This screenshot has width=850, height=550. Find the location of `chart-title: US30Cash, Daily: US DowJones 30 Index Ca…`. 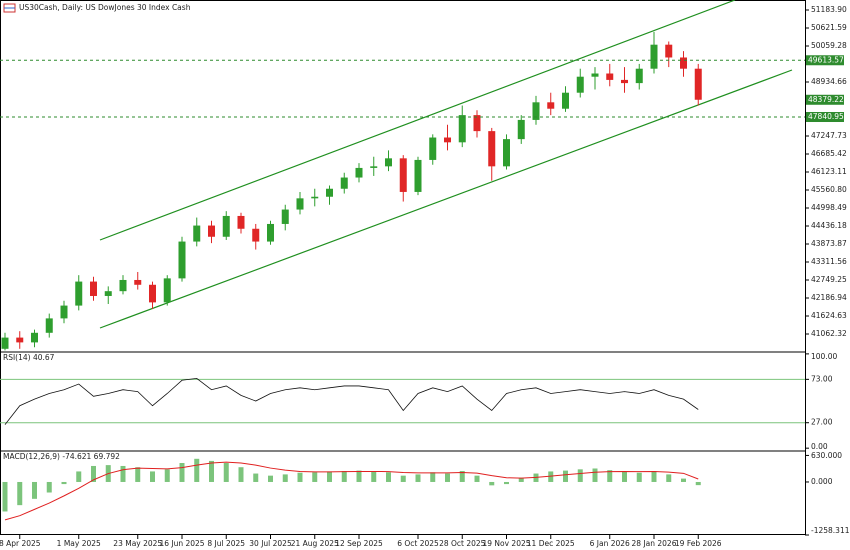

chart-title: US30Cash, Daily: US DowJones 30 Index Ca… is located at coordinates (105, 7).